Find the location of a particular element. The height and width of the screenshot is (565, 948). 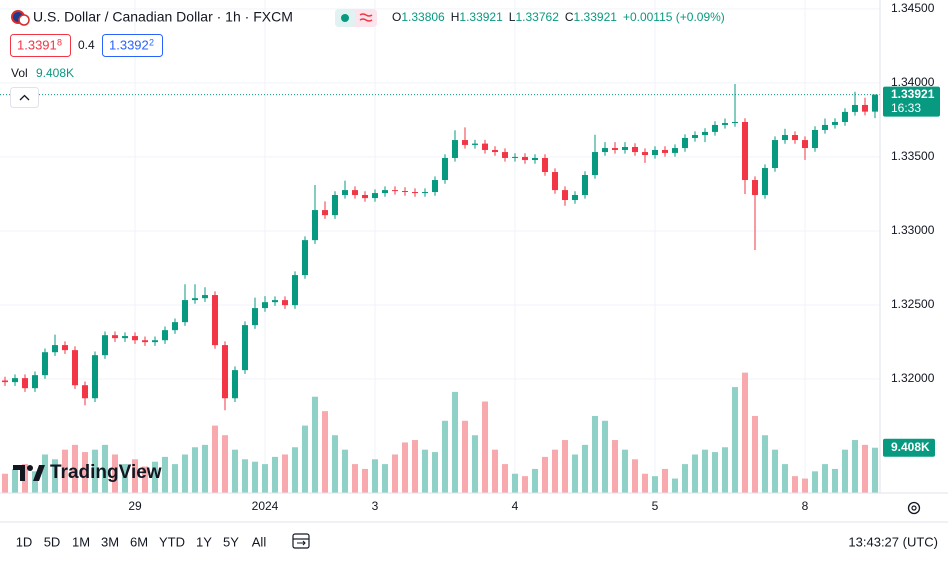

ohlc-label: H is located at coordinates (455, 17).